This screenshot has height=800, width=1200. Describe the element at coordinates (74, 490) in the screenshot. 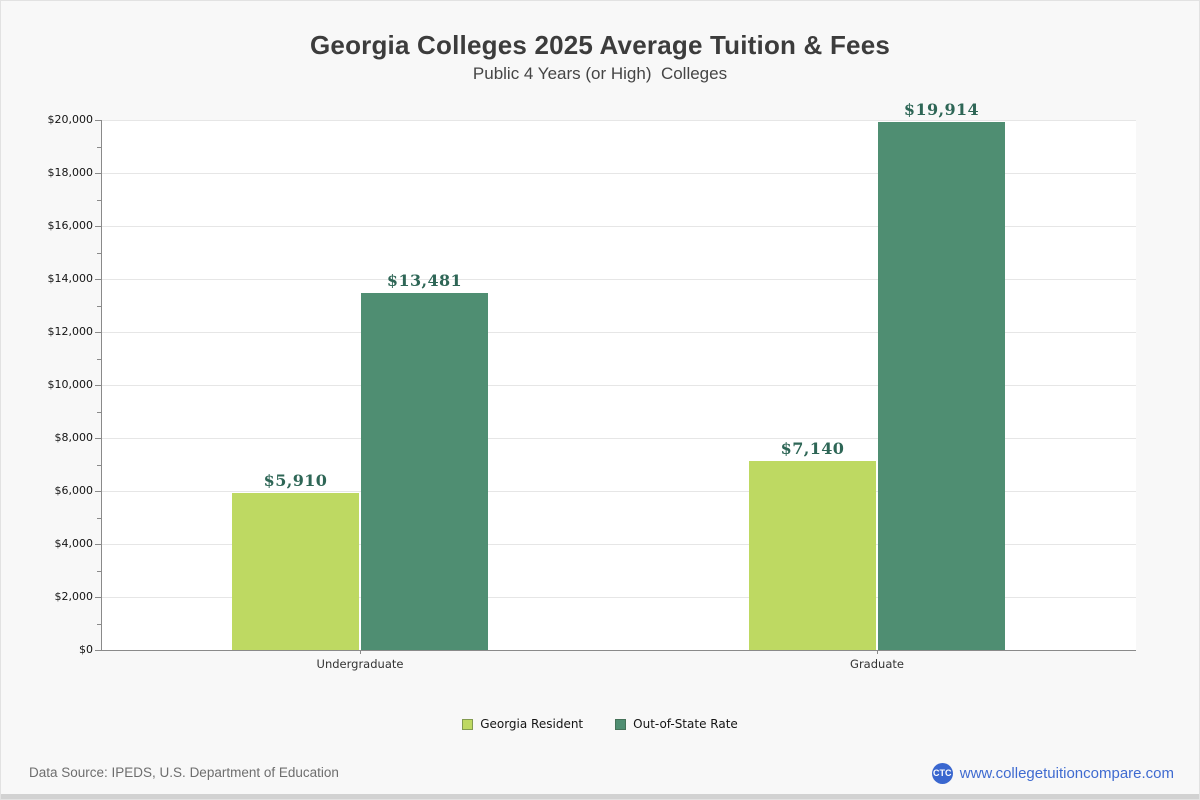

I see `y-tick-label-6000: $6,000` at that location.